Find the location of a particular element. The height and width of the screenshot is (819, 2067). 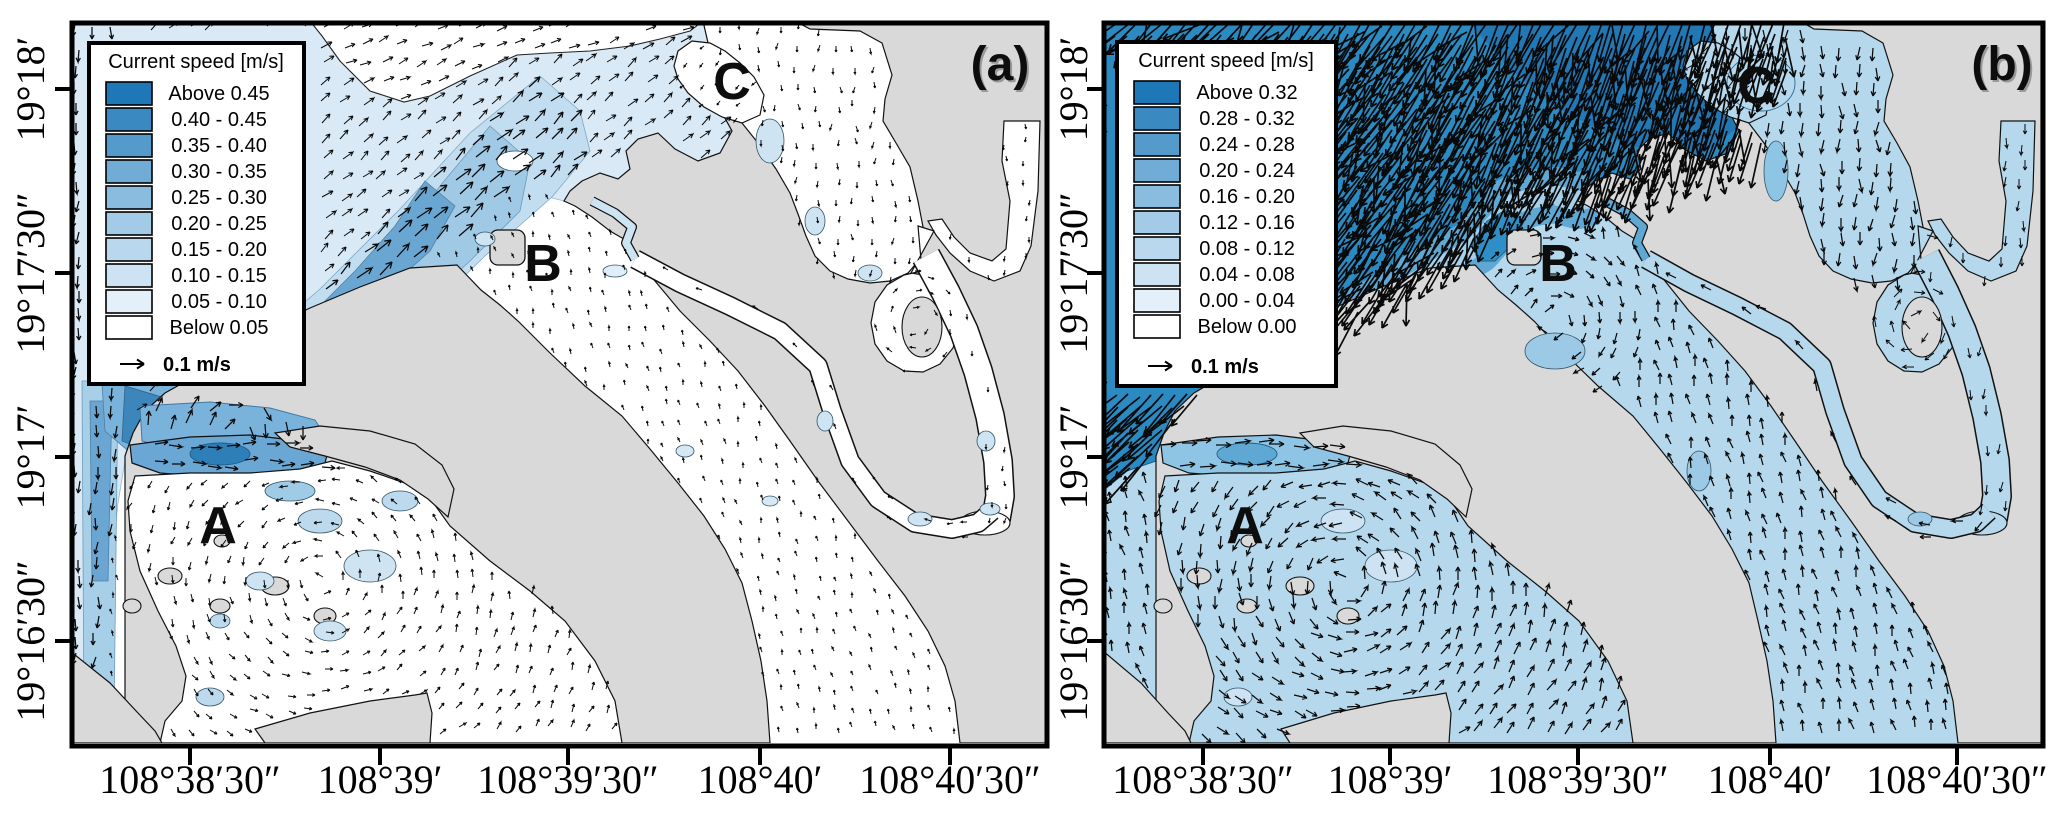

svg-text: 0.12 - 0.16 is located at coordinates (1247, 223).